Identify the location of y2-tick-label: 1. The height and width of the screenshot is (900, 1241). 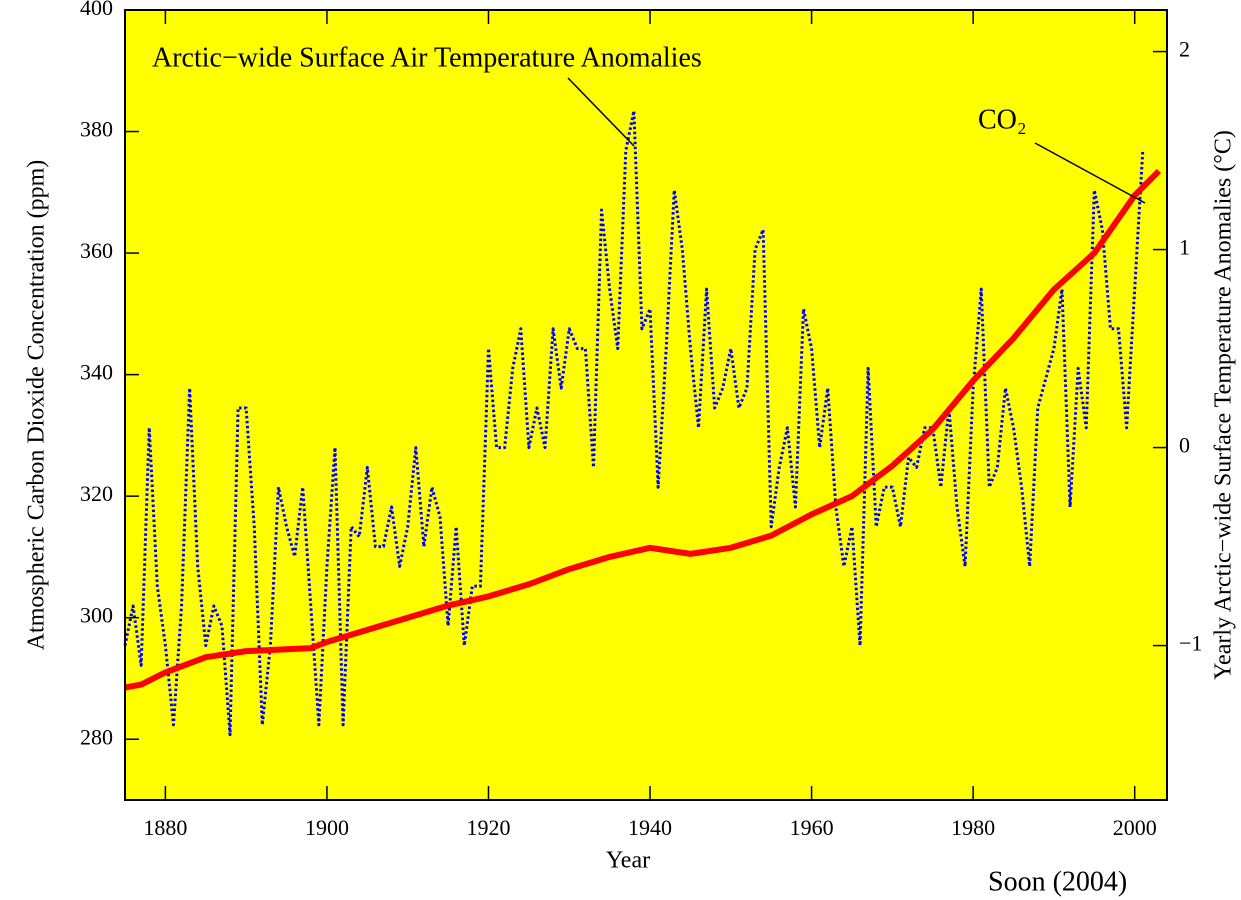
(1184, 247).